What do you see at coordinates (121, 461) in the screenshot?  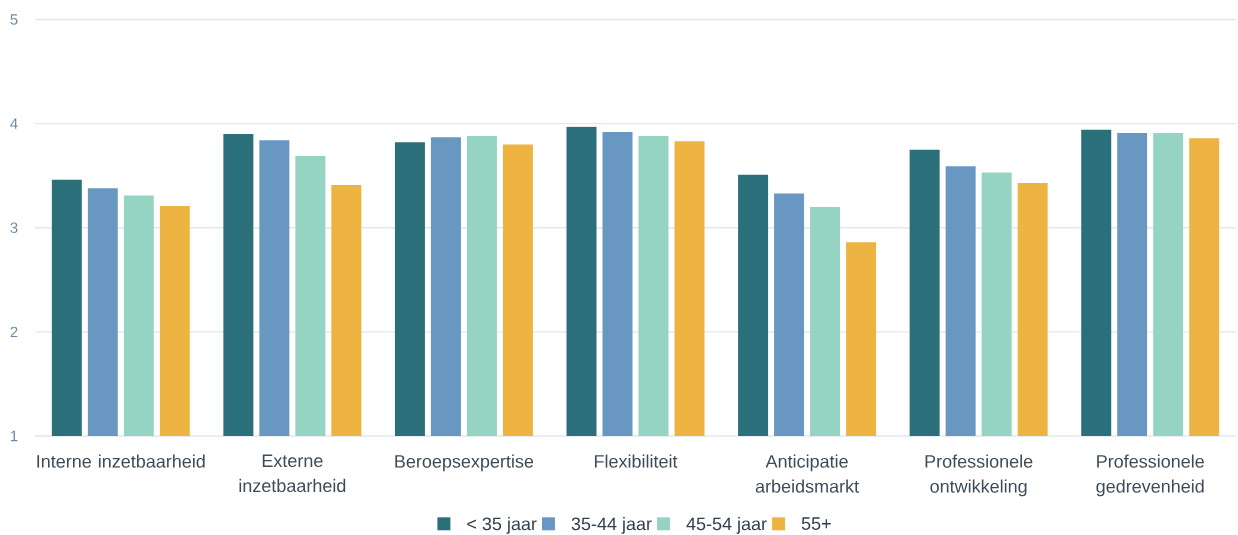 I see `x-tick-label: Interne inzetbaarheid` at bounding box center [121, 461].